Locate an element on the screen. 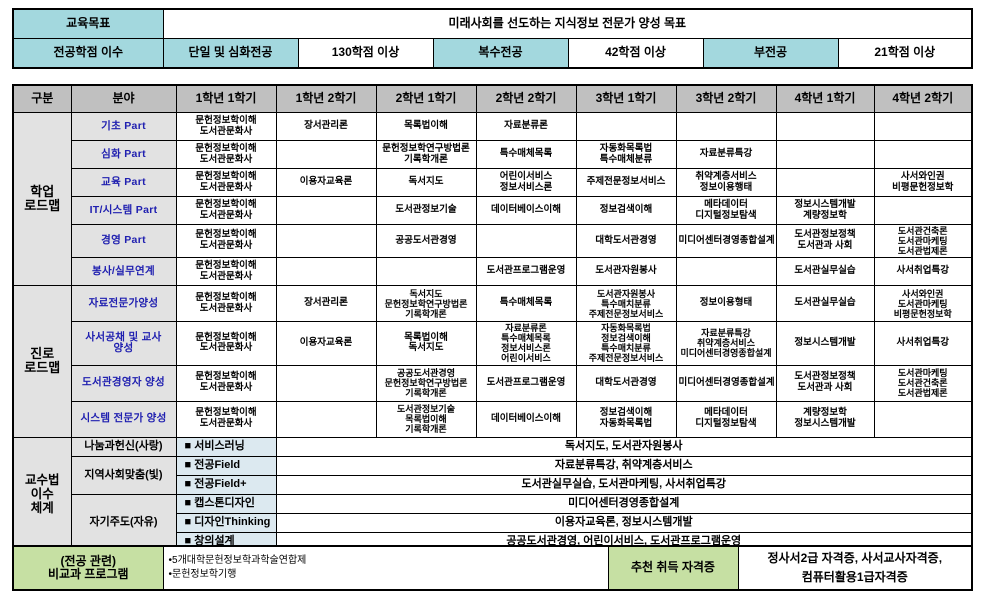  teaching-method-row: 지역사회맞춤(빛) ■ 전공Field 자료분류특강, 취약계층서비스 is located at coordinates (493, 475).